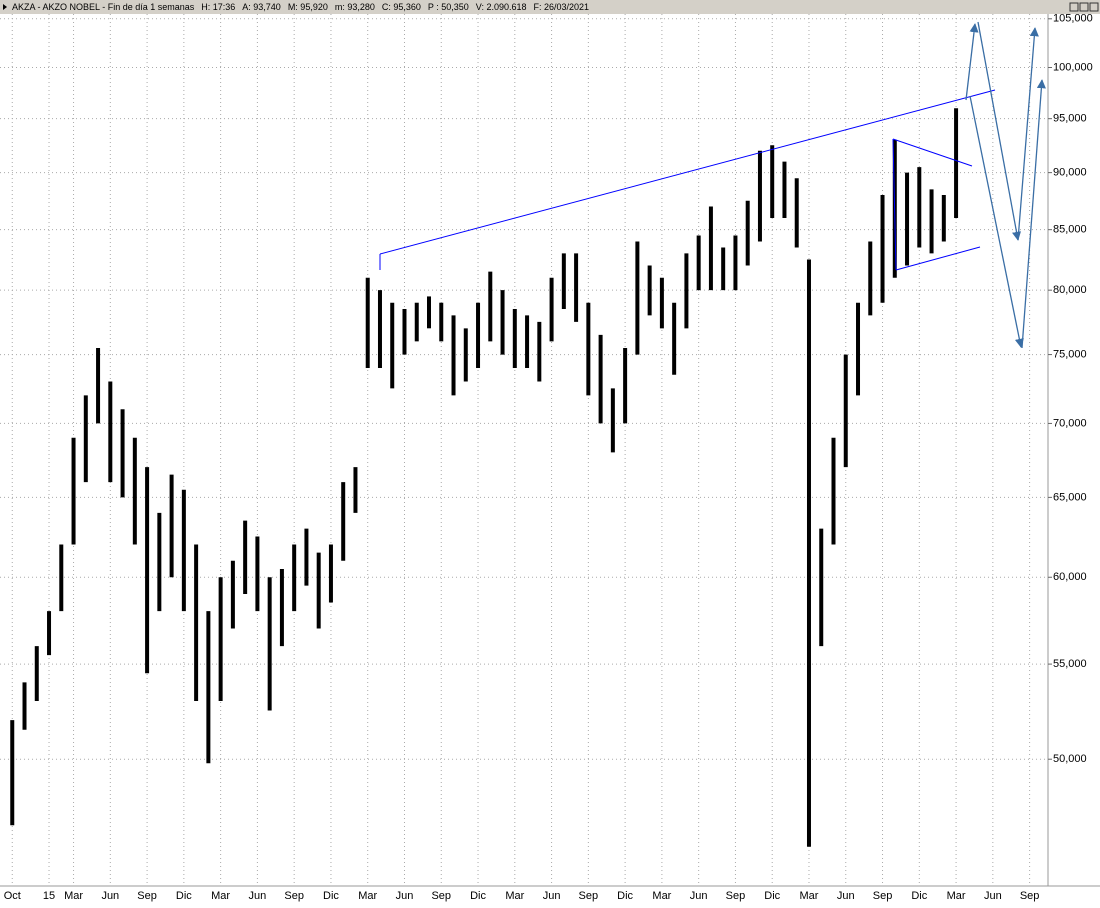  What do you see at coordinates (103, 7) in the screenshot?
I see `header-field: AKZA - AKZO NOBEL - Fin de día 1 semanas` at bounding box center [103, 7].